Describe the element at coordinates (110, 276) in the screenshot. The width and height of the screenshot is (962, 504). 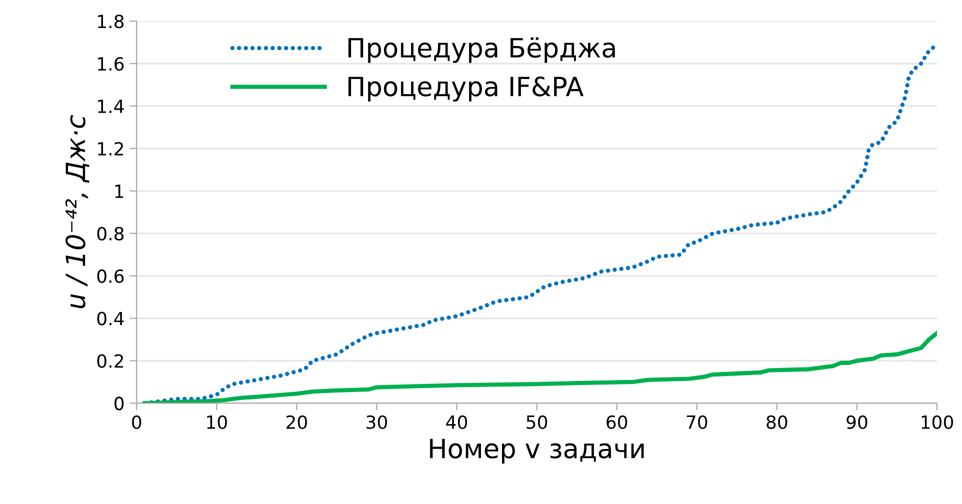
I see `y-tick-label: 0.6` at that location.